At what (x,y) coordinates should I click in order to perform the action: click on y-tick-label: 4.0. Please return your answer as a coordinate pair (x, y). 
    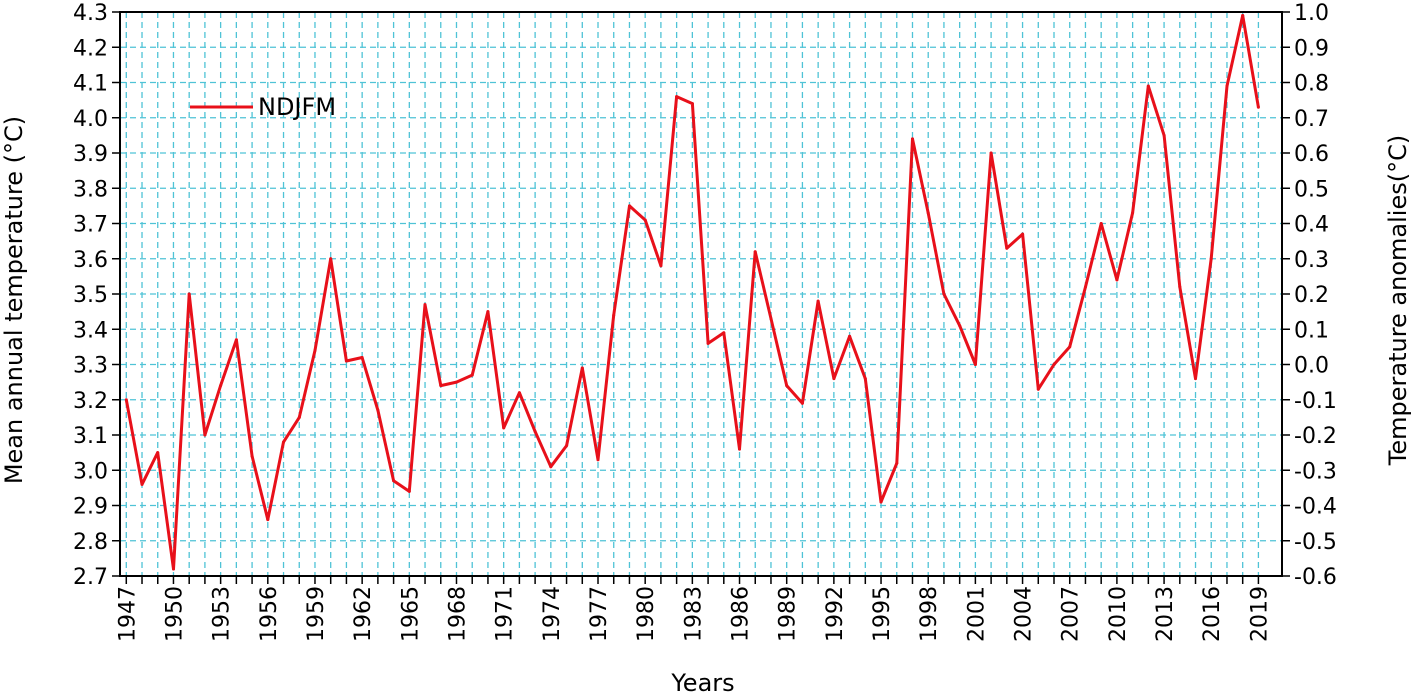
    Looking at the image, I should click on (90, 119).